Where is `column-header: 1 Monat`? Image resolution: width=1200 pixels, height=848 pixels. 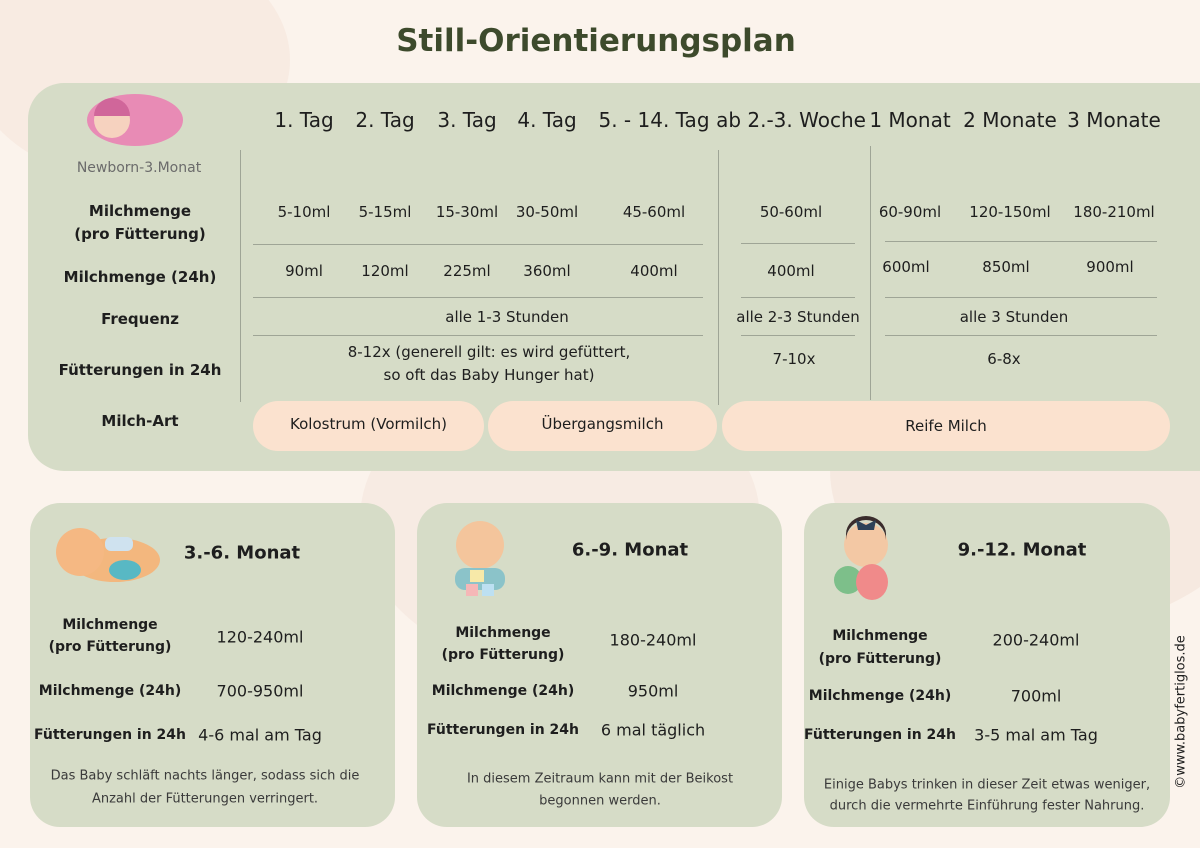
column-header: 1 Monat is located at coordinates (910, 120).